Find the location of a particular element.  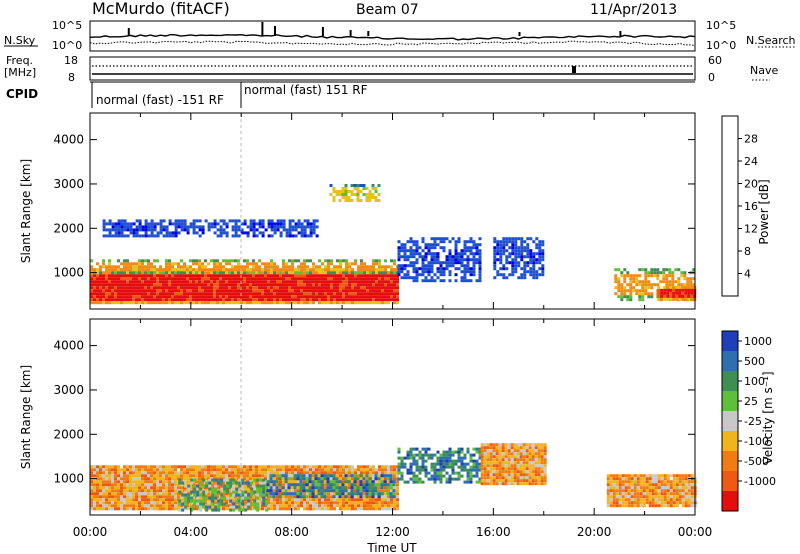

noise-left-tick-top: 10^5 is located at coordinates (67, 25).